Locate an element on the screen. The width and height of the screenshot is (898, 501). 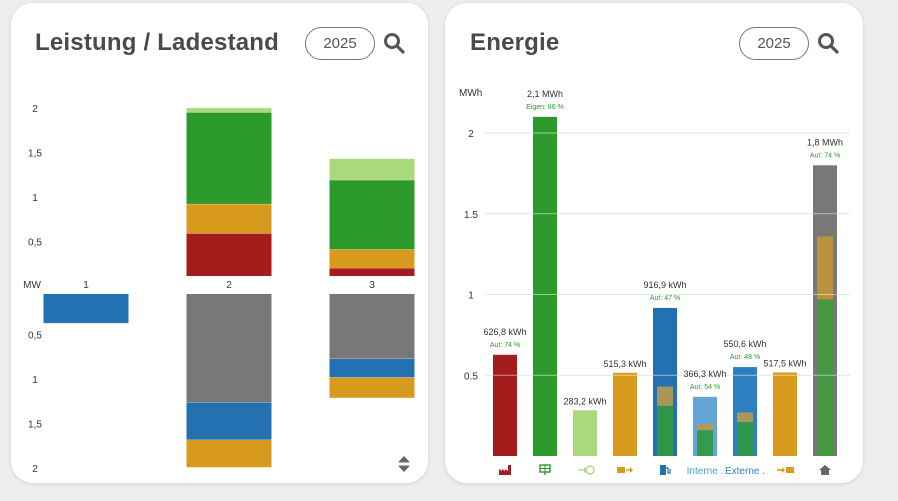
factory-icon is located at coordinates (505, 470).